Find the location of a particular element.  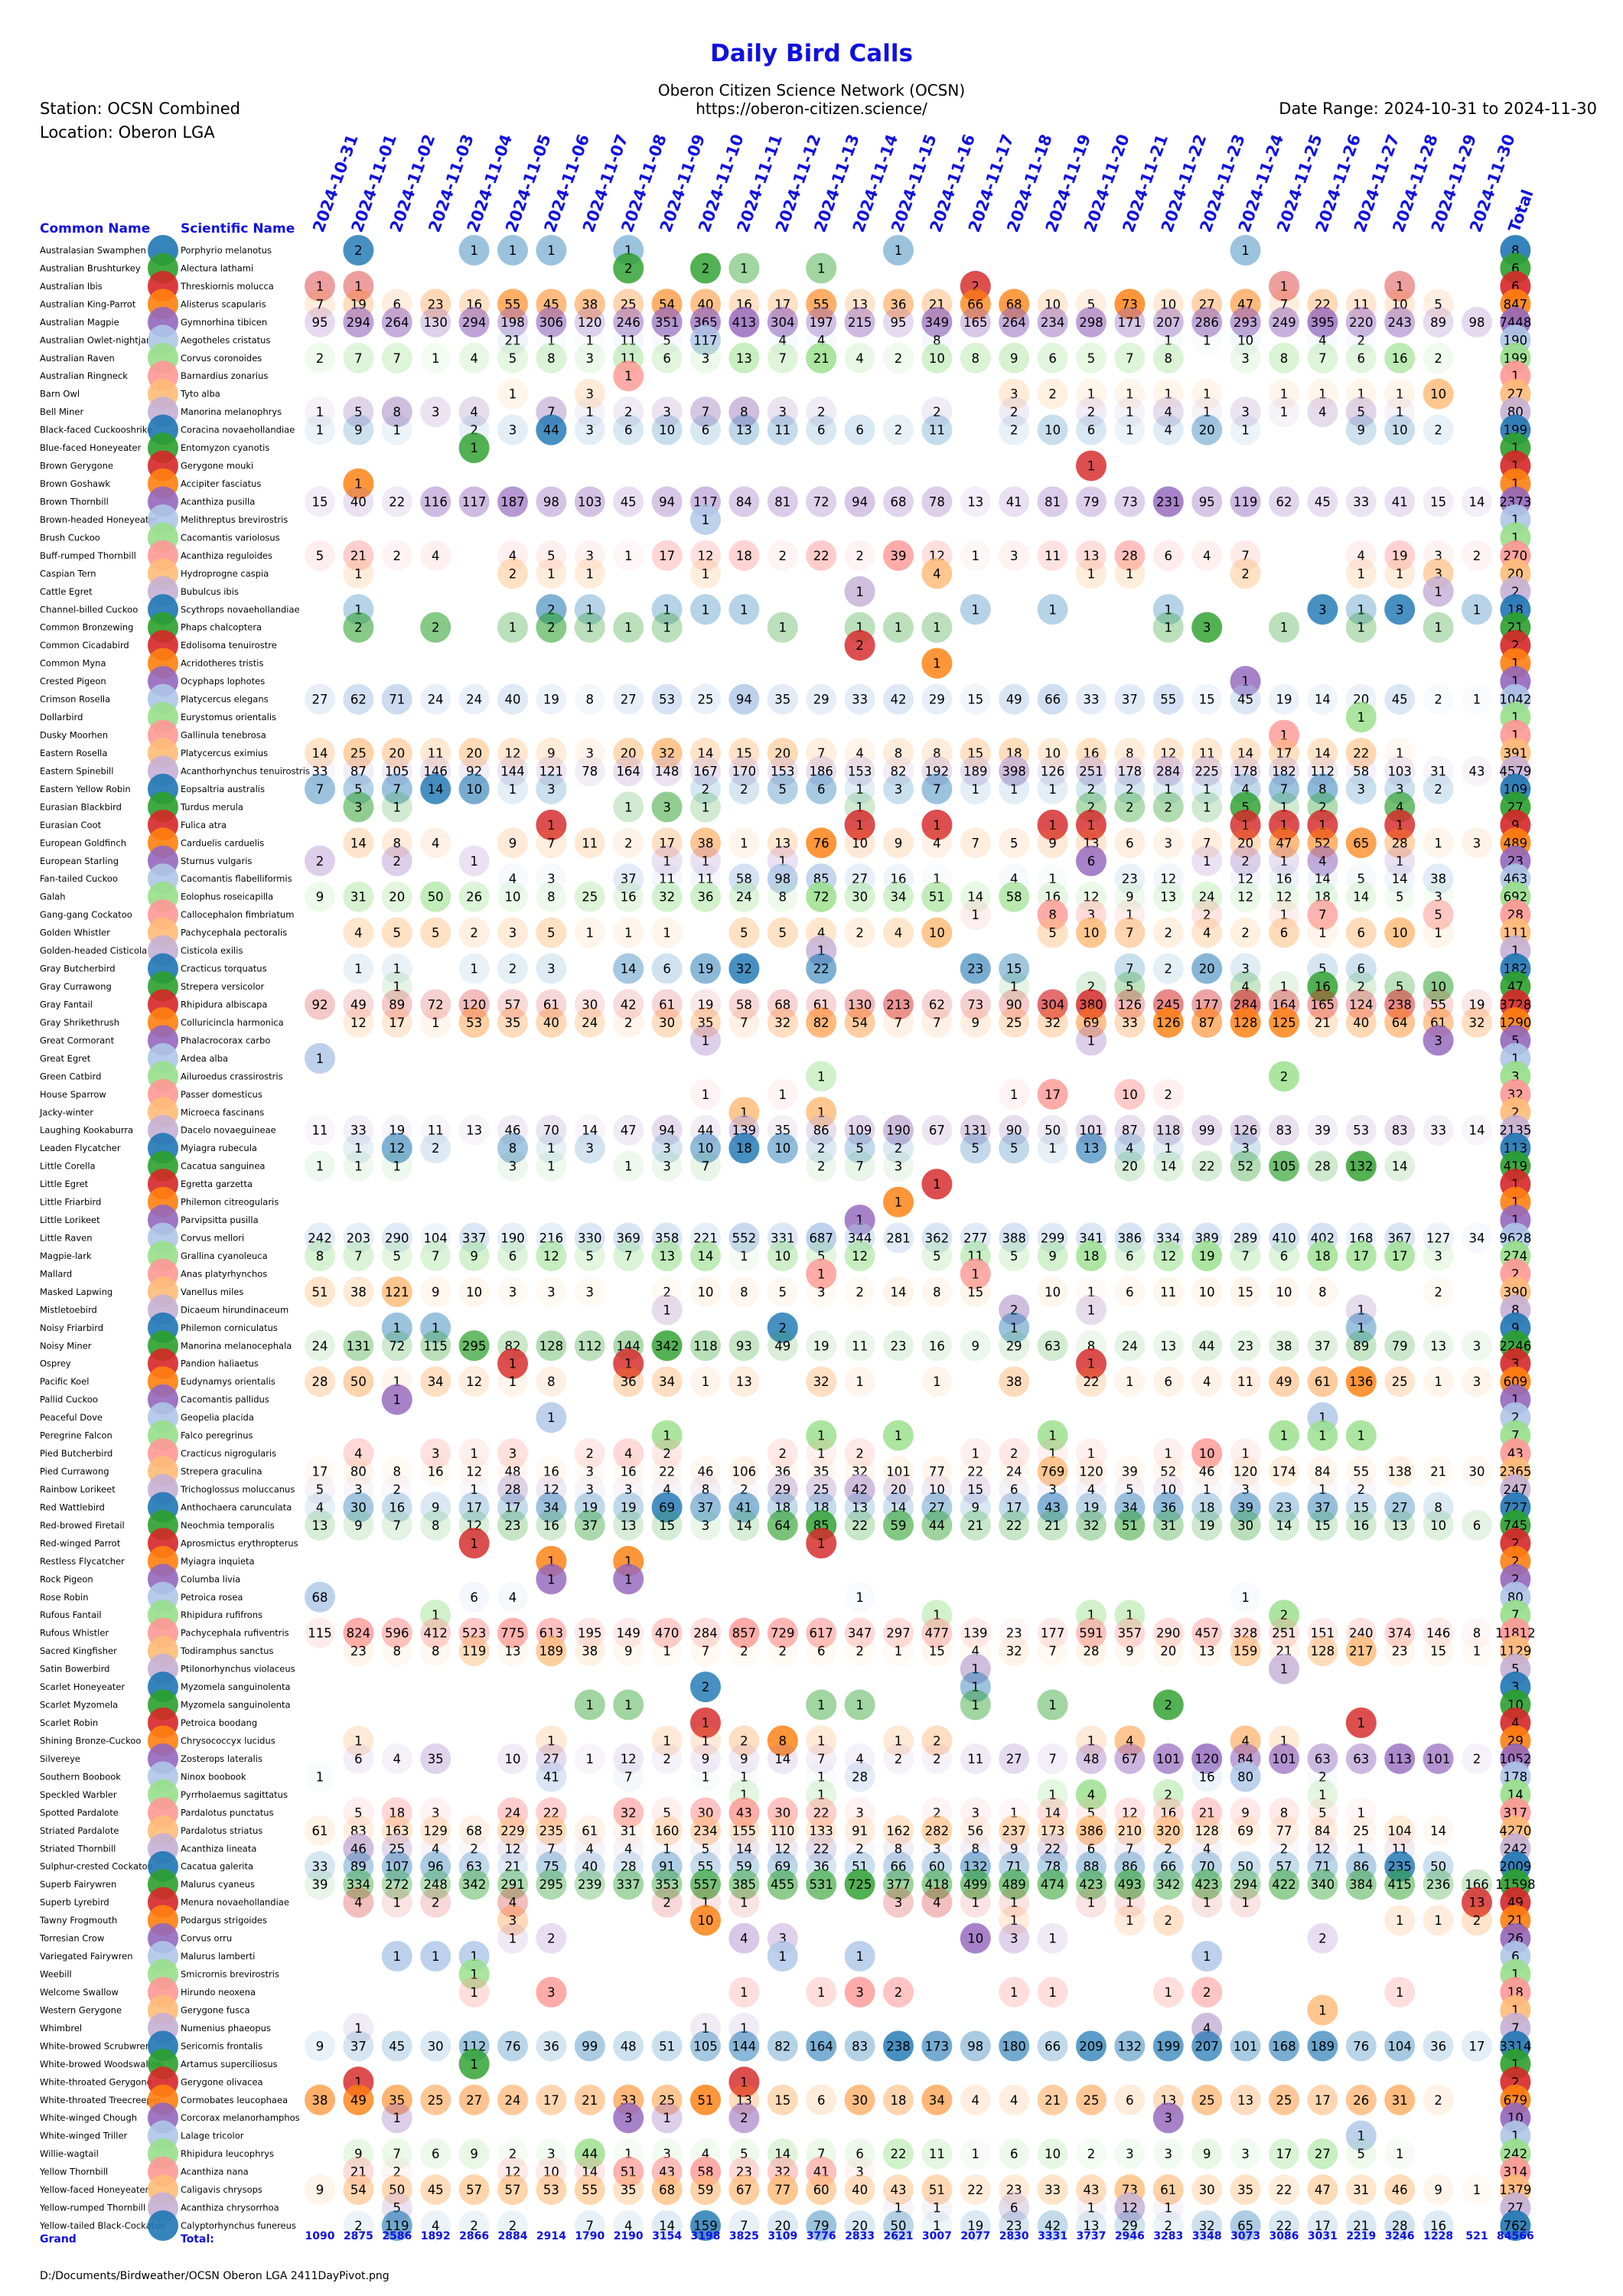

count-value: 20 is located at coordinates (1207, 969).